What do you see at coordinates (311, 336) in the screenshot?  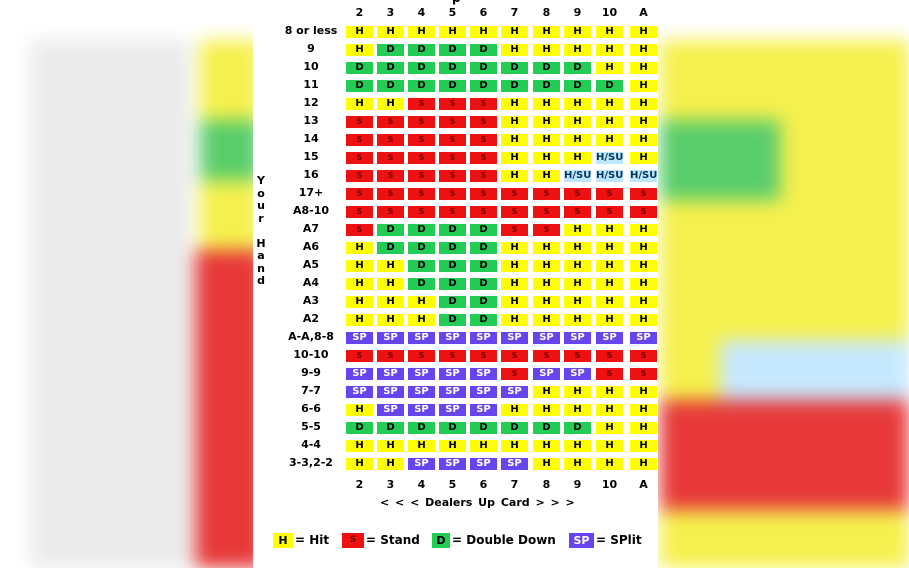 I see `hand-label: A-A,8-8` at bounding box center [311, 336].